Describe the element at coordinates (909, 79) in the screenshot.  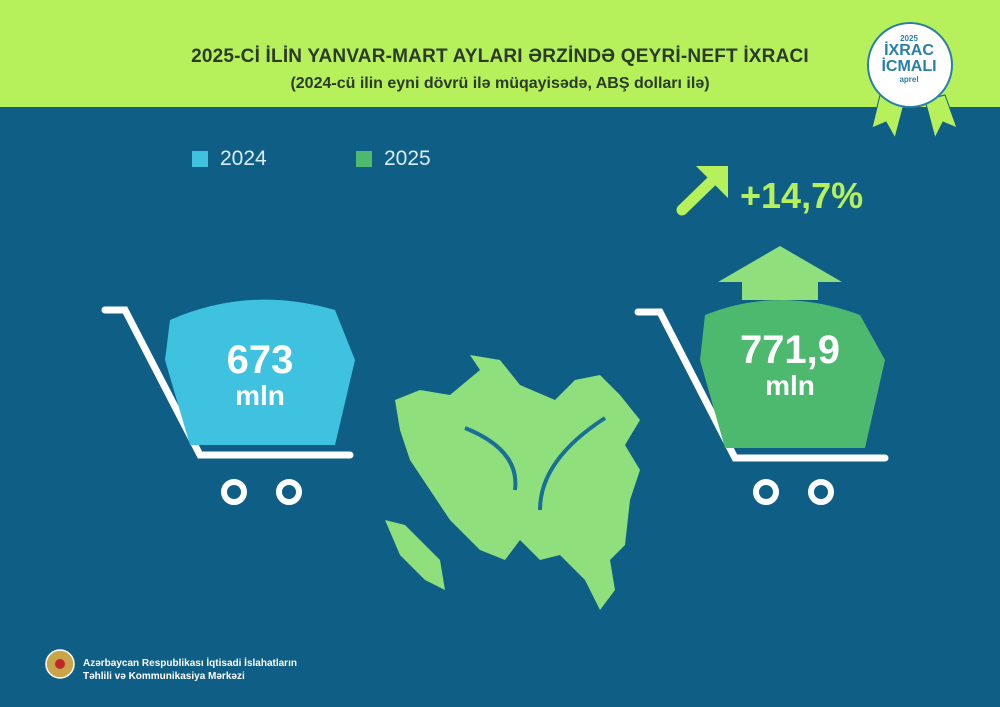
I see `badge-month: aprel` at that location.